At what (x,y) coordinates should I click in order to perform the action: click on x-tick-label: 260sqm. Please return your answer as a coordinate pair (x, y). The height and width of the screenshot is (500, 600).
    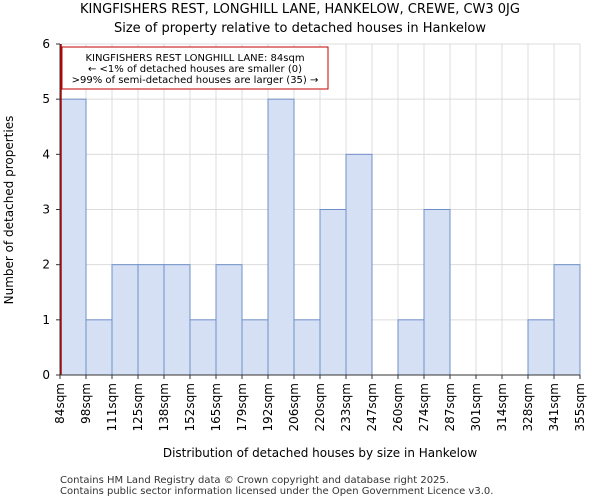
    Looking at the image, I should click on (398, 407).